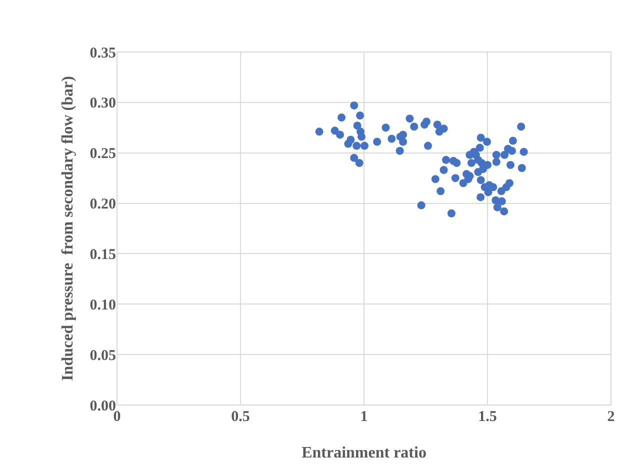  Describe the element at coordinates (364, 453) in the screenshot. I see `x-axis-title: Entrainment ratio` at that location.